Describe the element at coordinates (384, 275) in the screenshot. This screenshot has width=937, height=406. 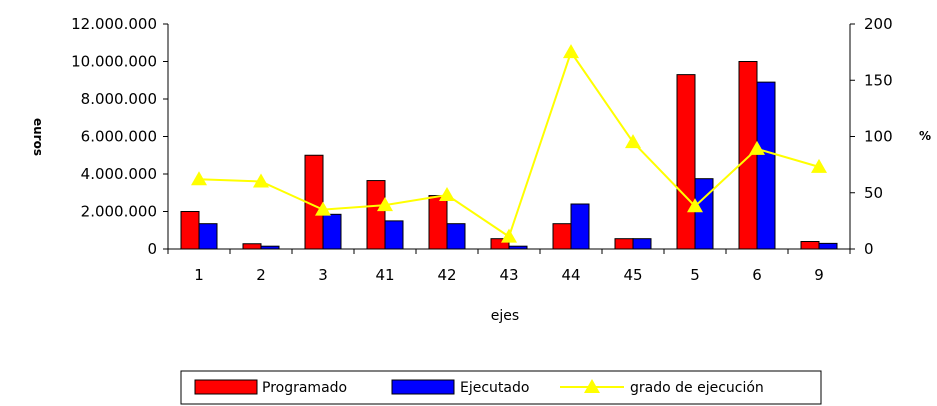
I see `x-tick-label: 41` at that location.